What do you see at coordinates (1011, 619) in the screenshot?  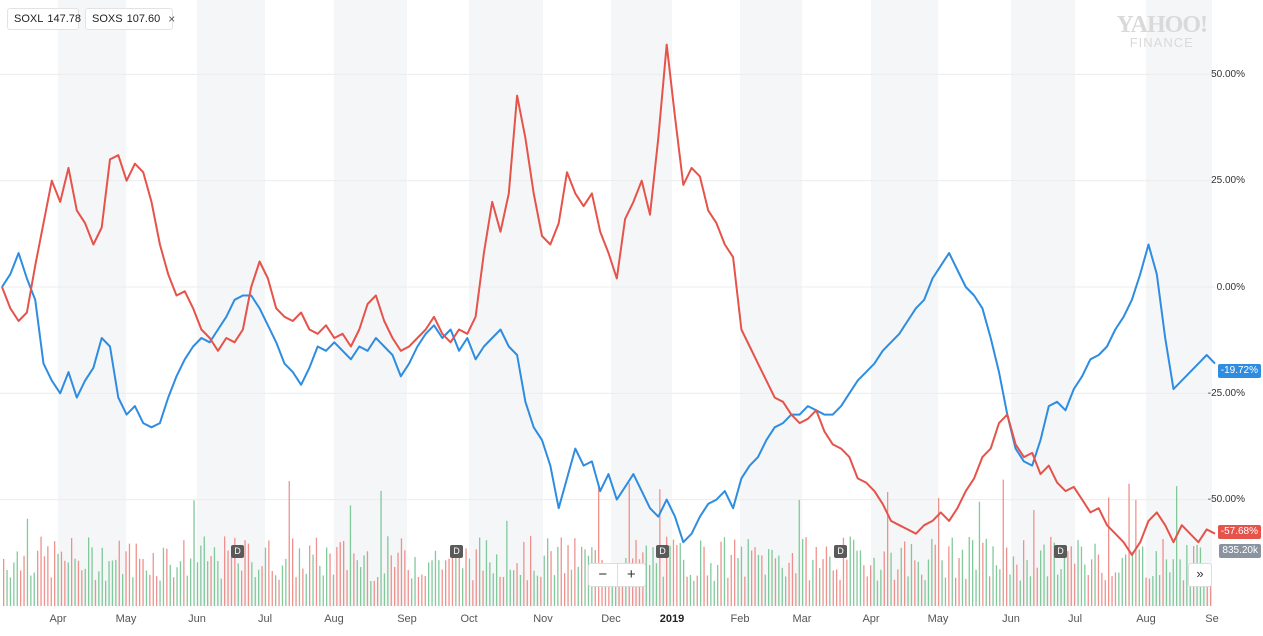 I see `x-tick-label: Jun` at bounding box center [1011, 619].